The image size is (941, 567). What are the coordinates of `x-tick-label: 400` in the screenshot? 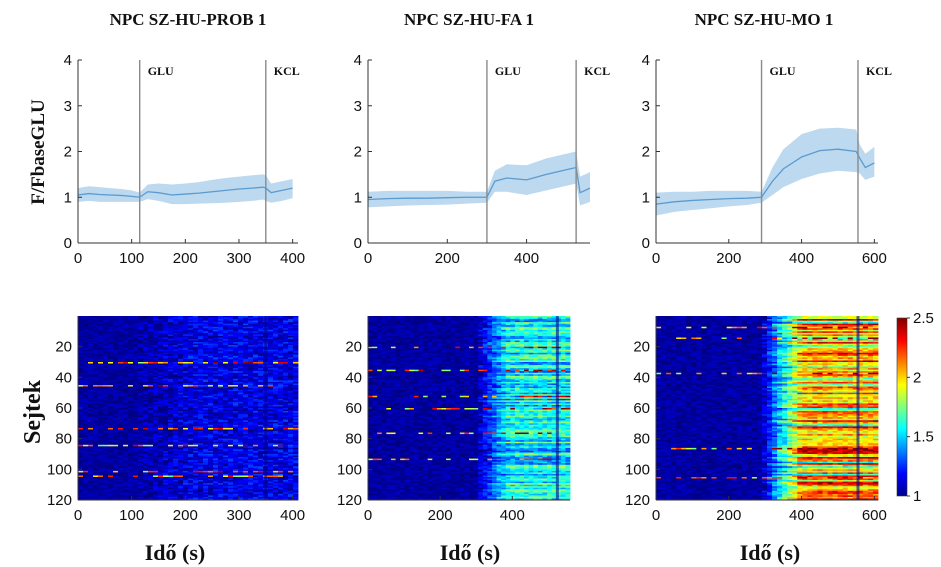 It's located at (526, 258).